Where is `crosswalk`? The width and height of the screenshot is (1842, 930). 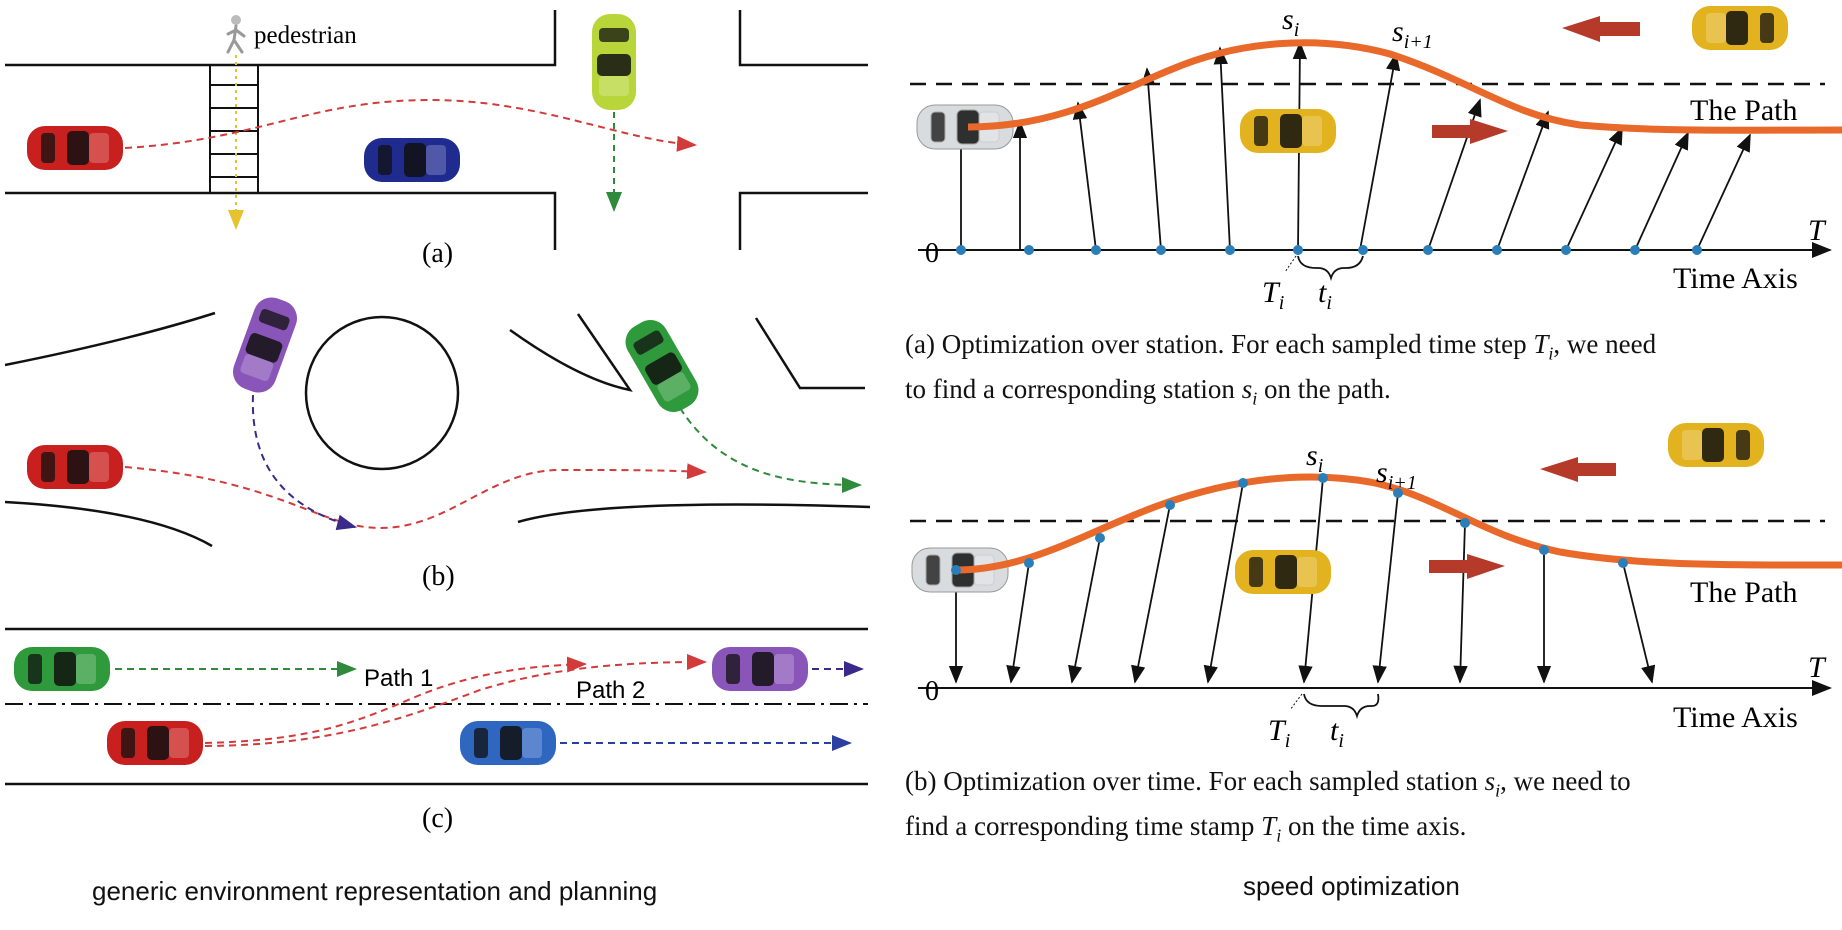
crosswalk is located at coordinates (234, 129).